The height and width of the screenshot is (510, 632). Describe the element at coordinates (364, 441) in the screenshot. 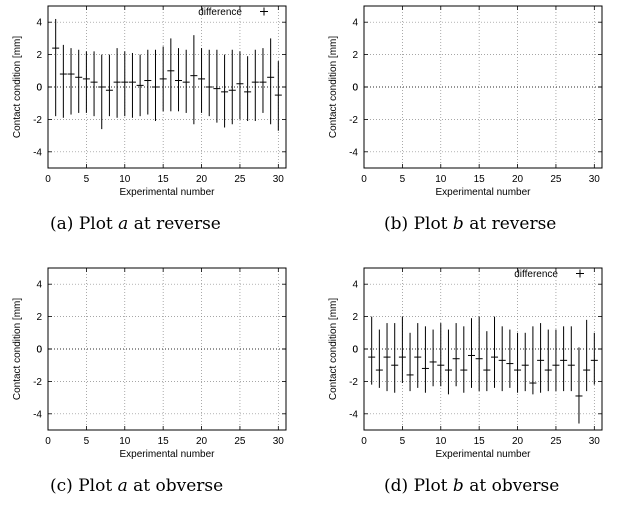

I see `xtick-label-d: 0` at that location.